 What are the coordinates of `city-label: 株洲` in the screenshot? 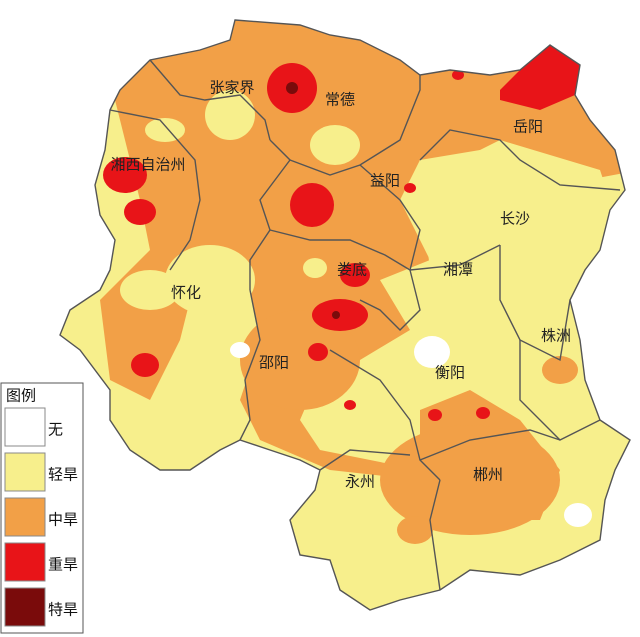 It's located at (556, 336).